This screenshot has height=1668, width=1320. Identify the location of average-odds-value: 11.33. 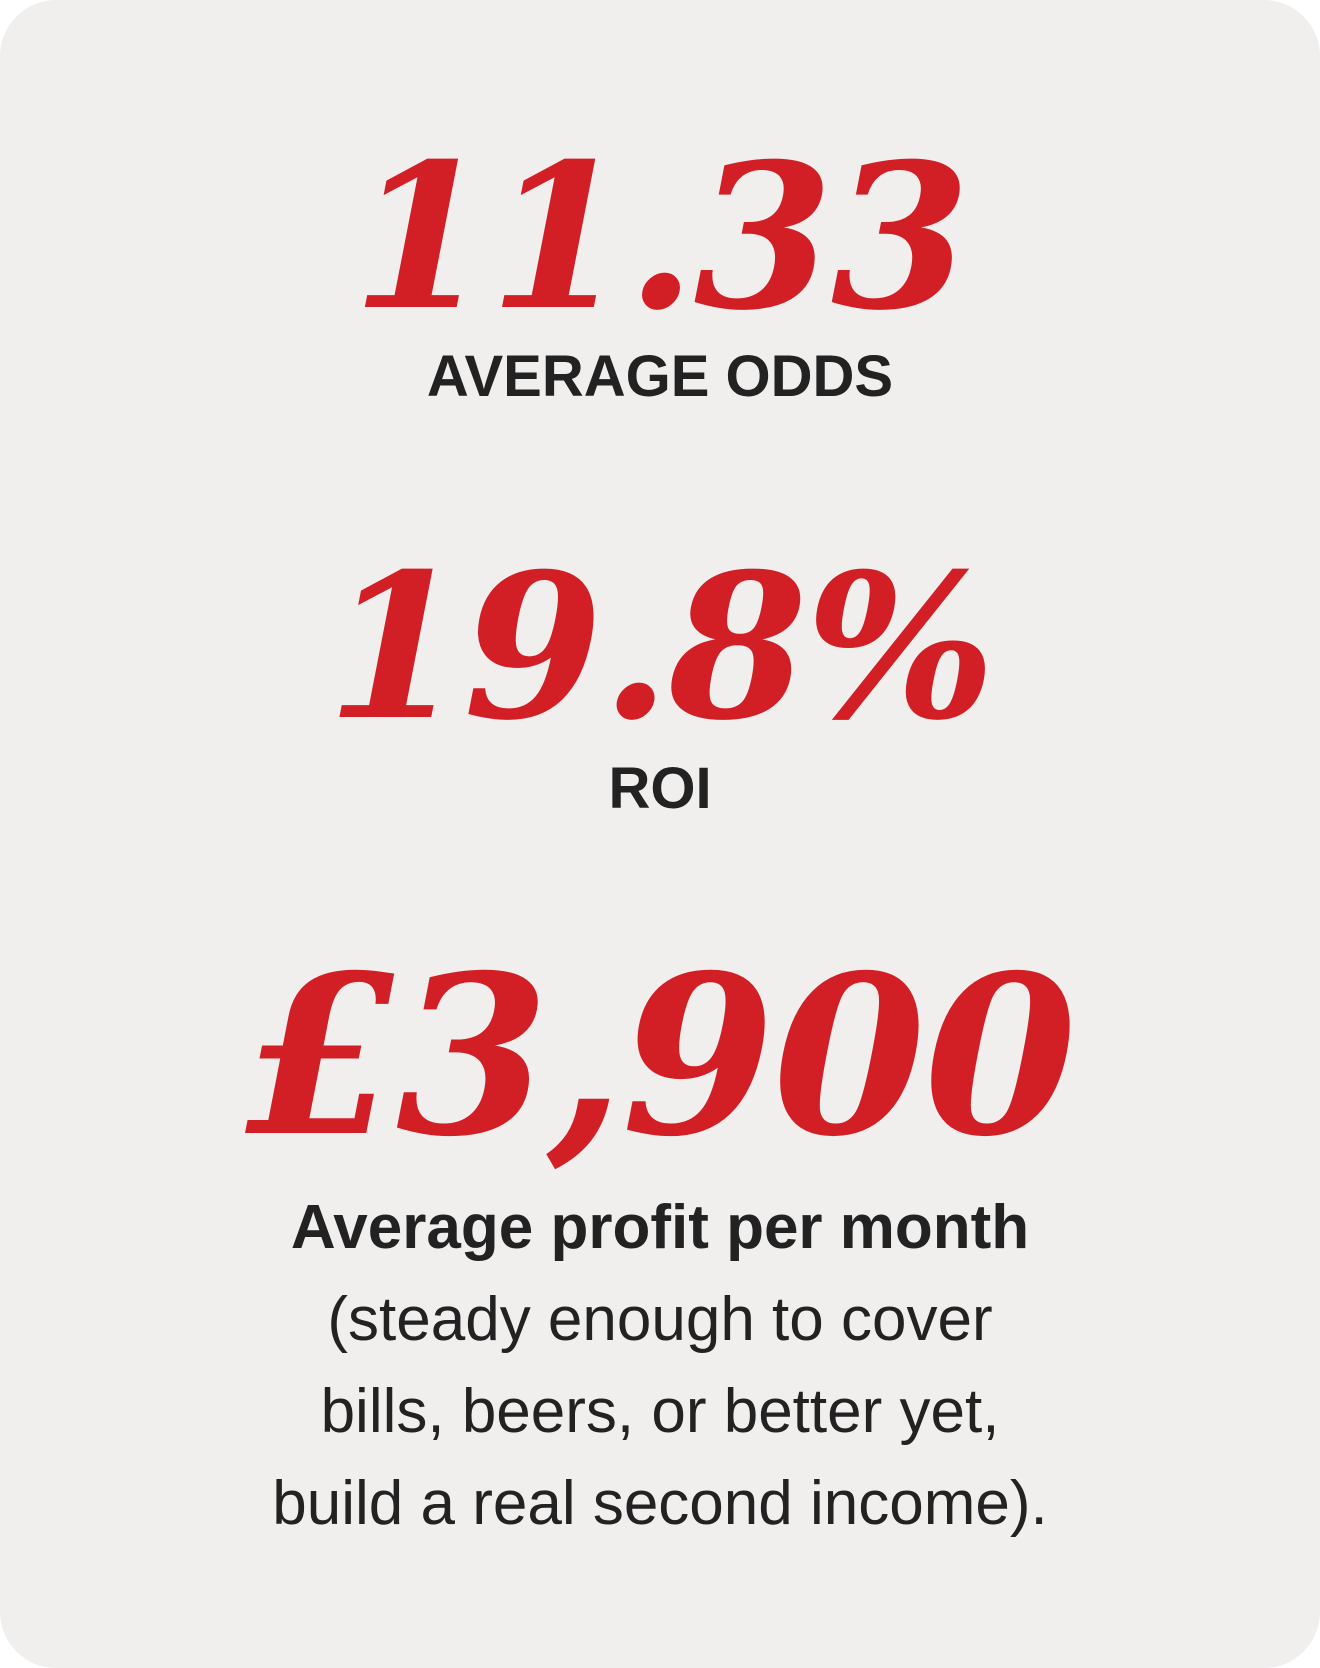
(660, 237).